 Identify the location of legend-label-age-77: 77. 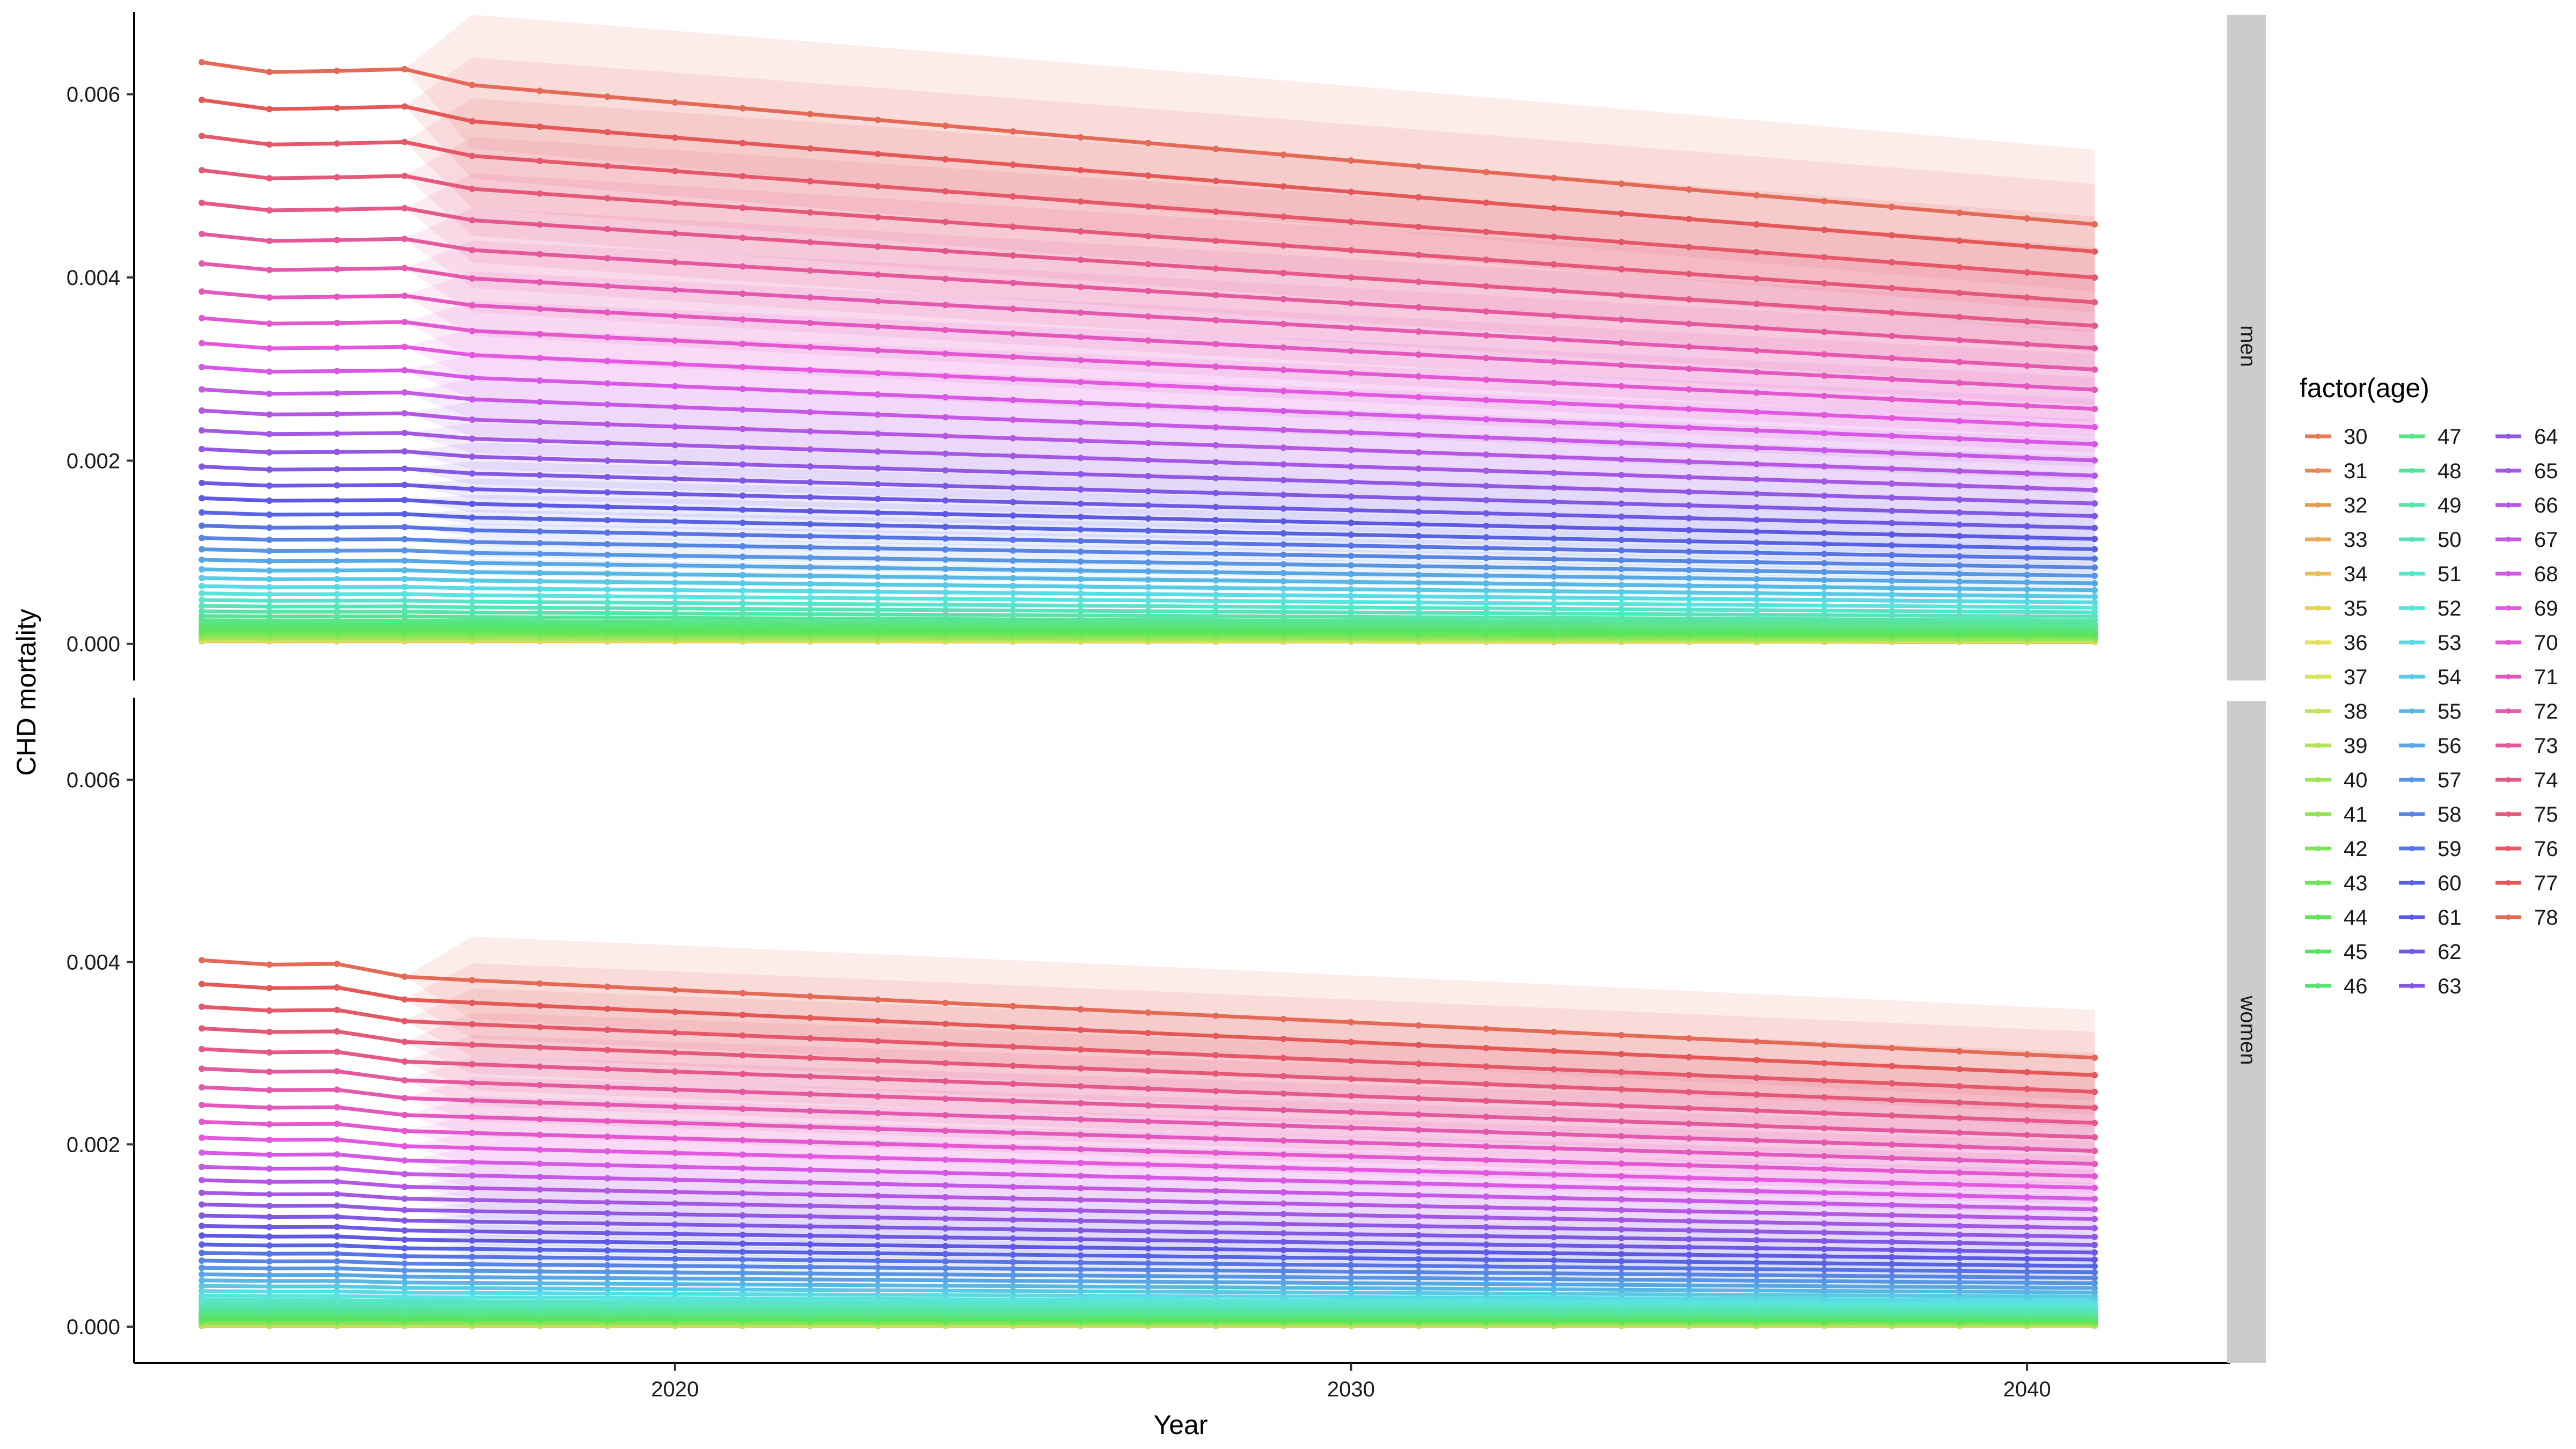
(2546, 883).